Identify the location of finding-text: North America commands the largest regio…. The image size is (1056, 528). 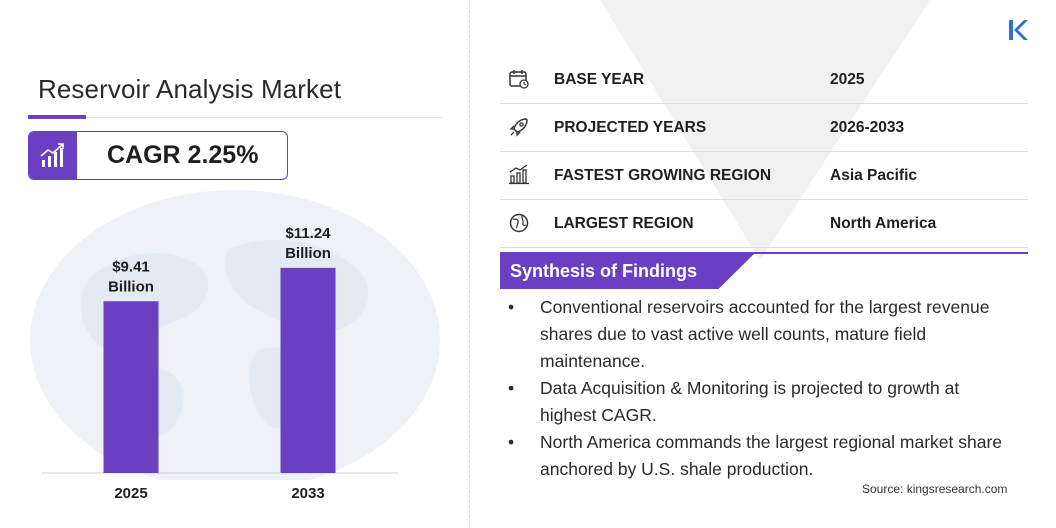
(771, 455).